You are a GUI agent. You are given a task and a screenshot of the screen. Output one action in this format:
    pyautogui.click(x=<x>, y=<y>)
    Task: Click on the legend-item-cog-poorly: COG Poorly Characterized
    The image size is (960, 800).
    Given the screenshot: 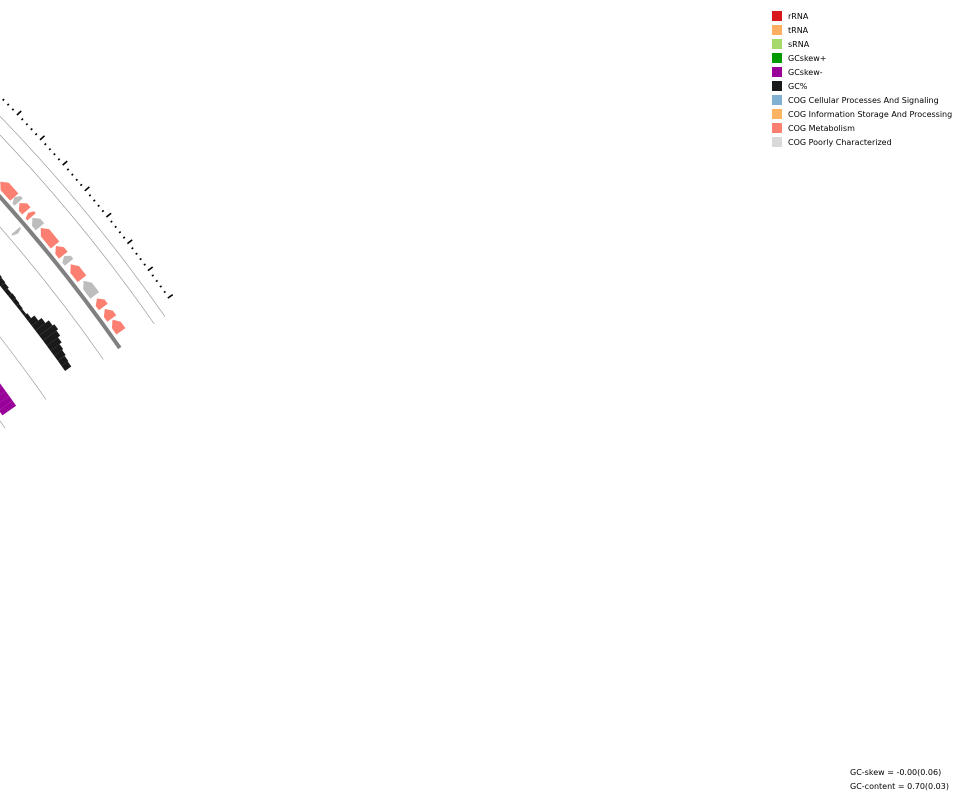 What is the action you would take?
    pyautogui.click(x=862, y=142)
    